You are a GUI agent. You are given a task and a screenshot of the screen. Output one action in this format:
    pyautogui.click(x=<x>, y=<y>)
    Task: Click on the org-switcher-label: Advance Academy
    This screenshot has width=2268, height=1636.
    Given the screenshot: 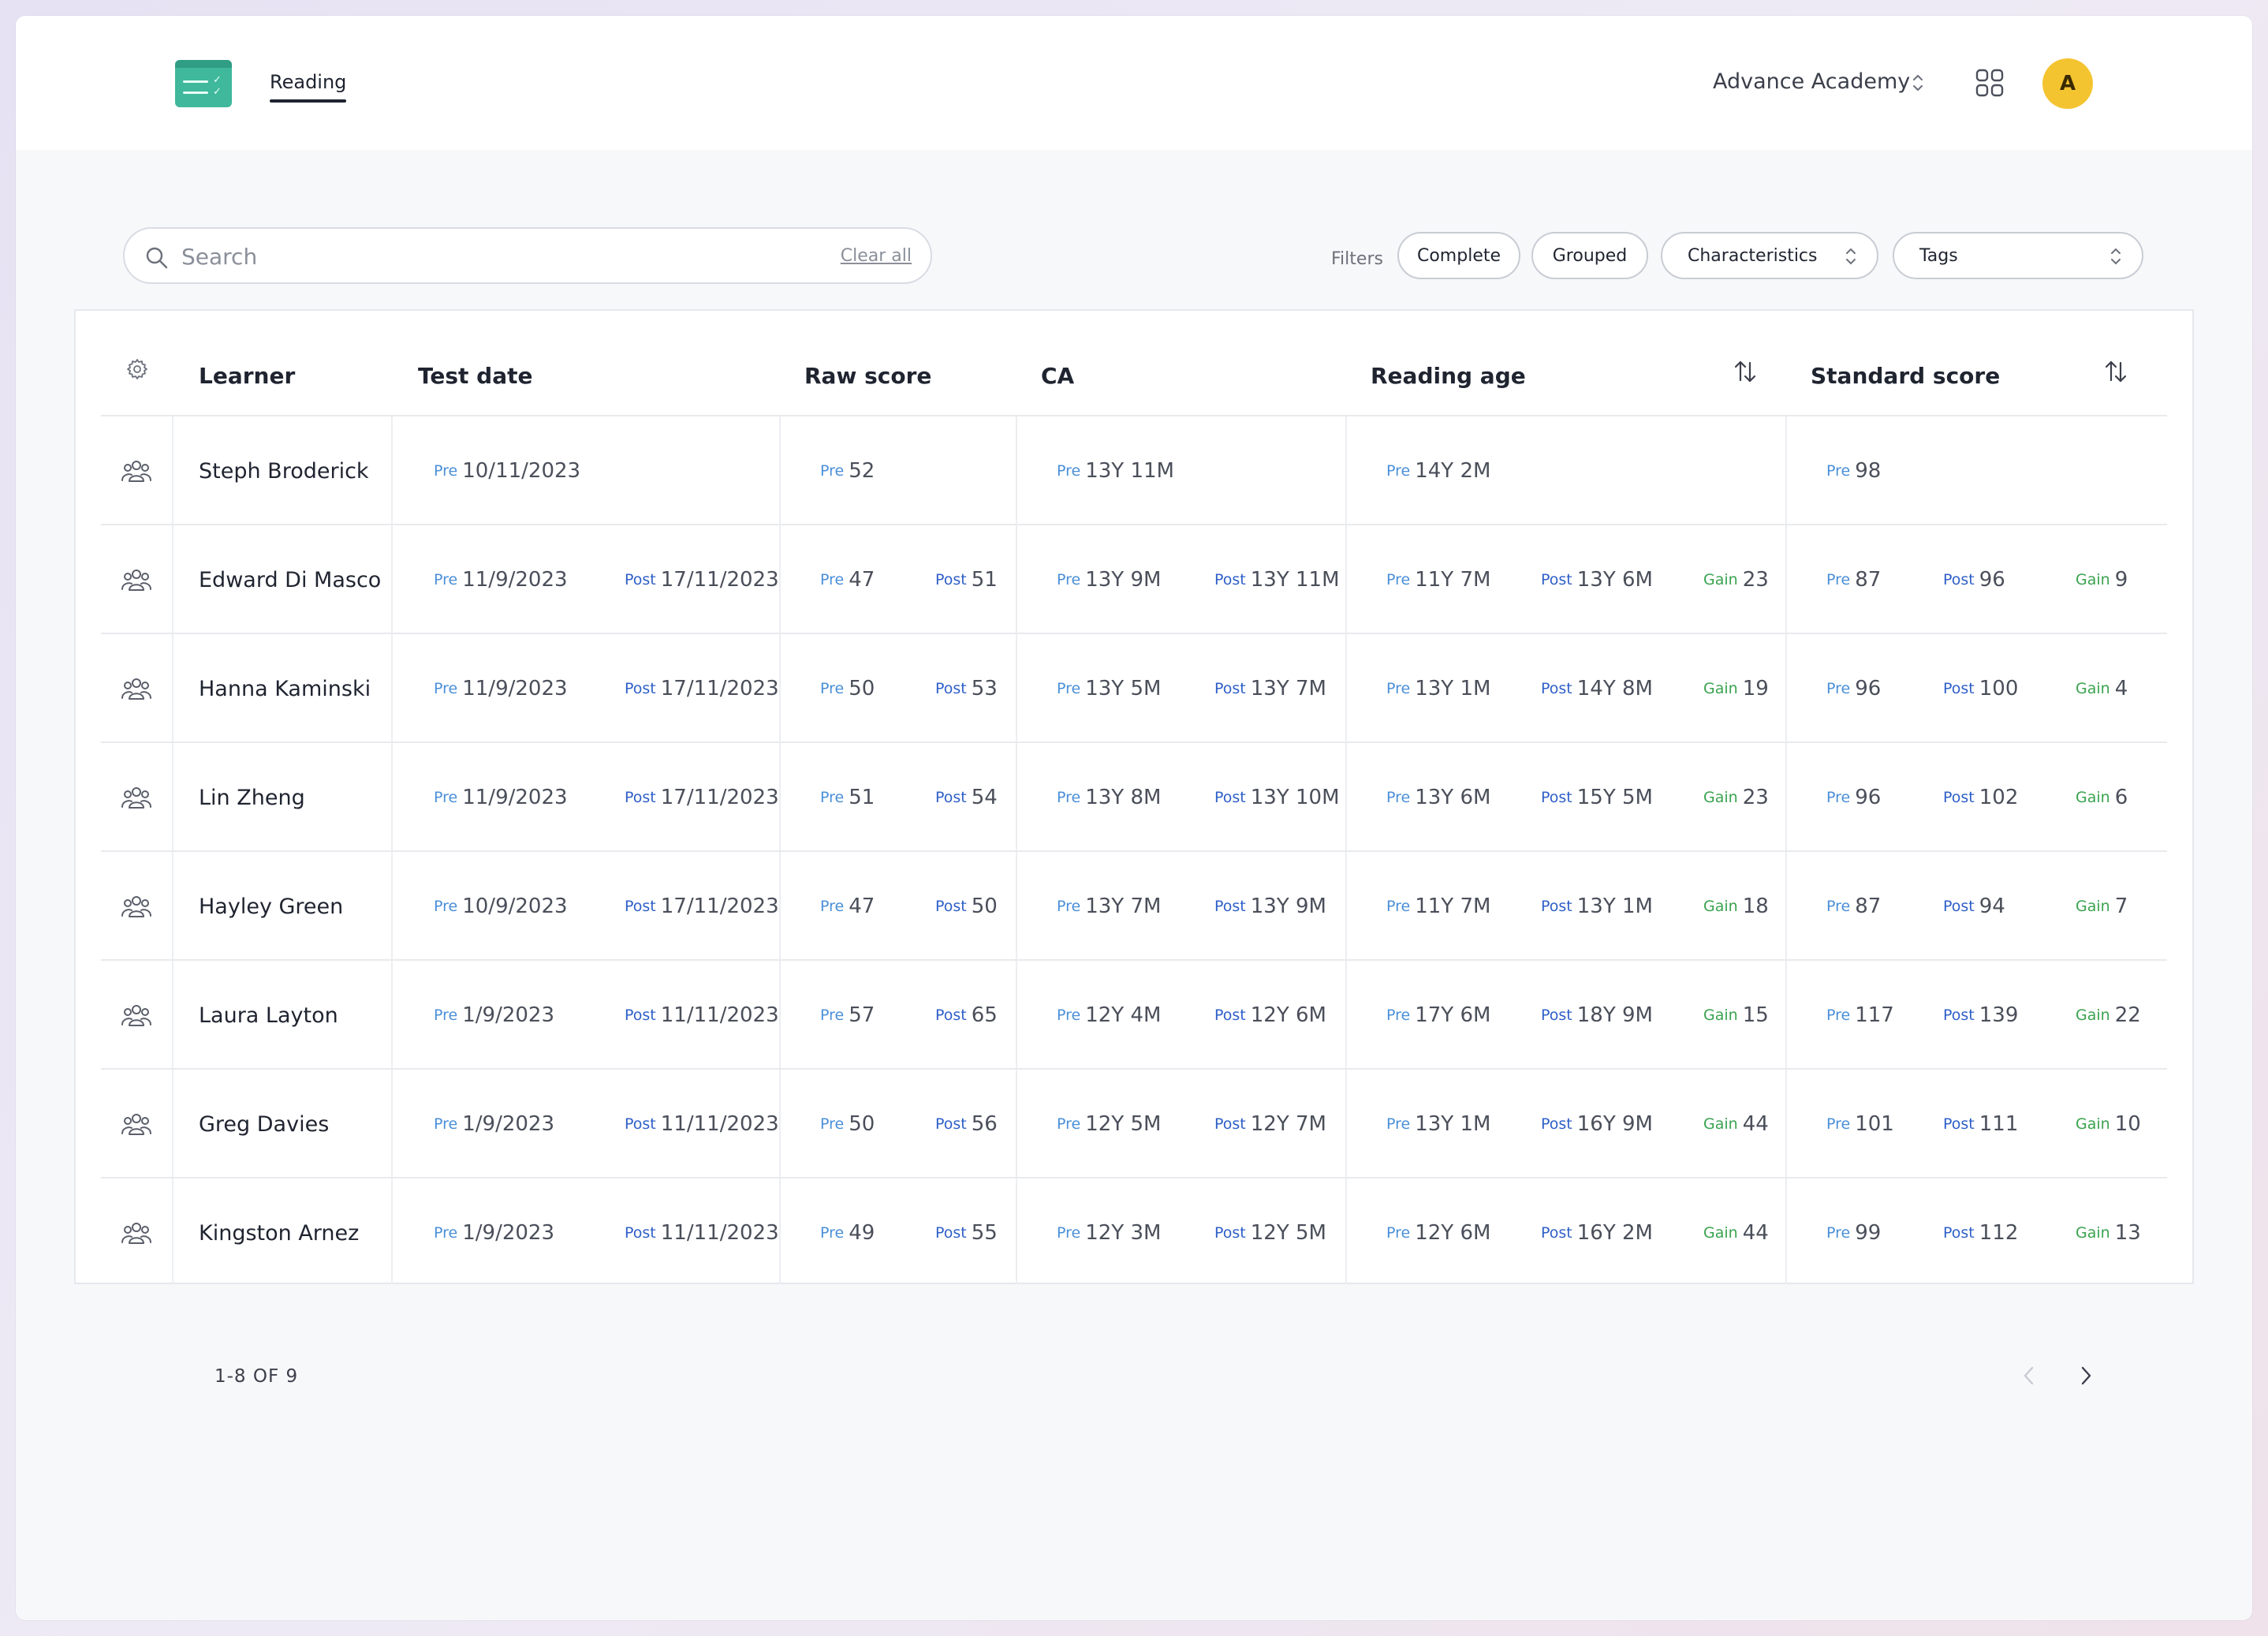 What is the action you would take?
    pyautogui.click(x=1812, y=81)
    